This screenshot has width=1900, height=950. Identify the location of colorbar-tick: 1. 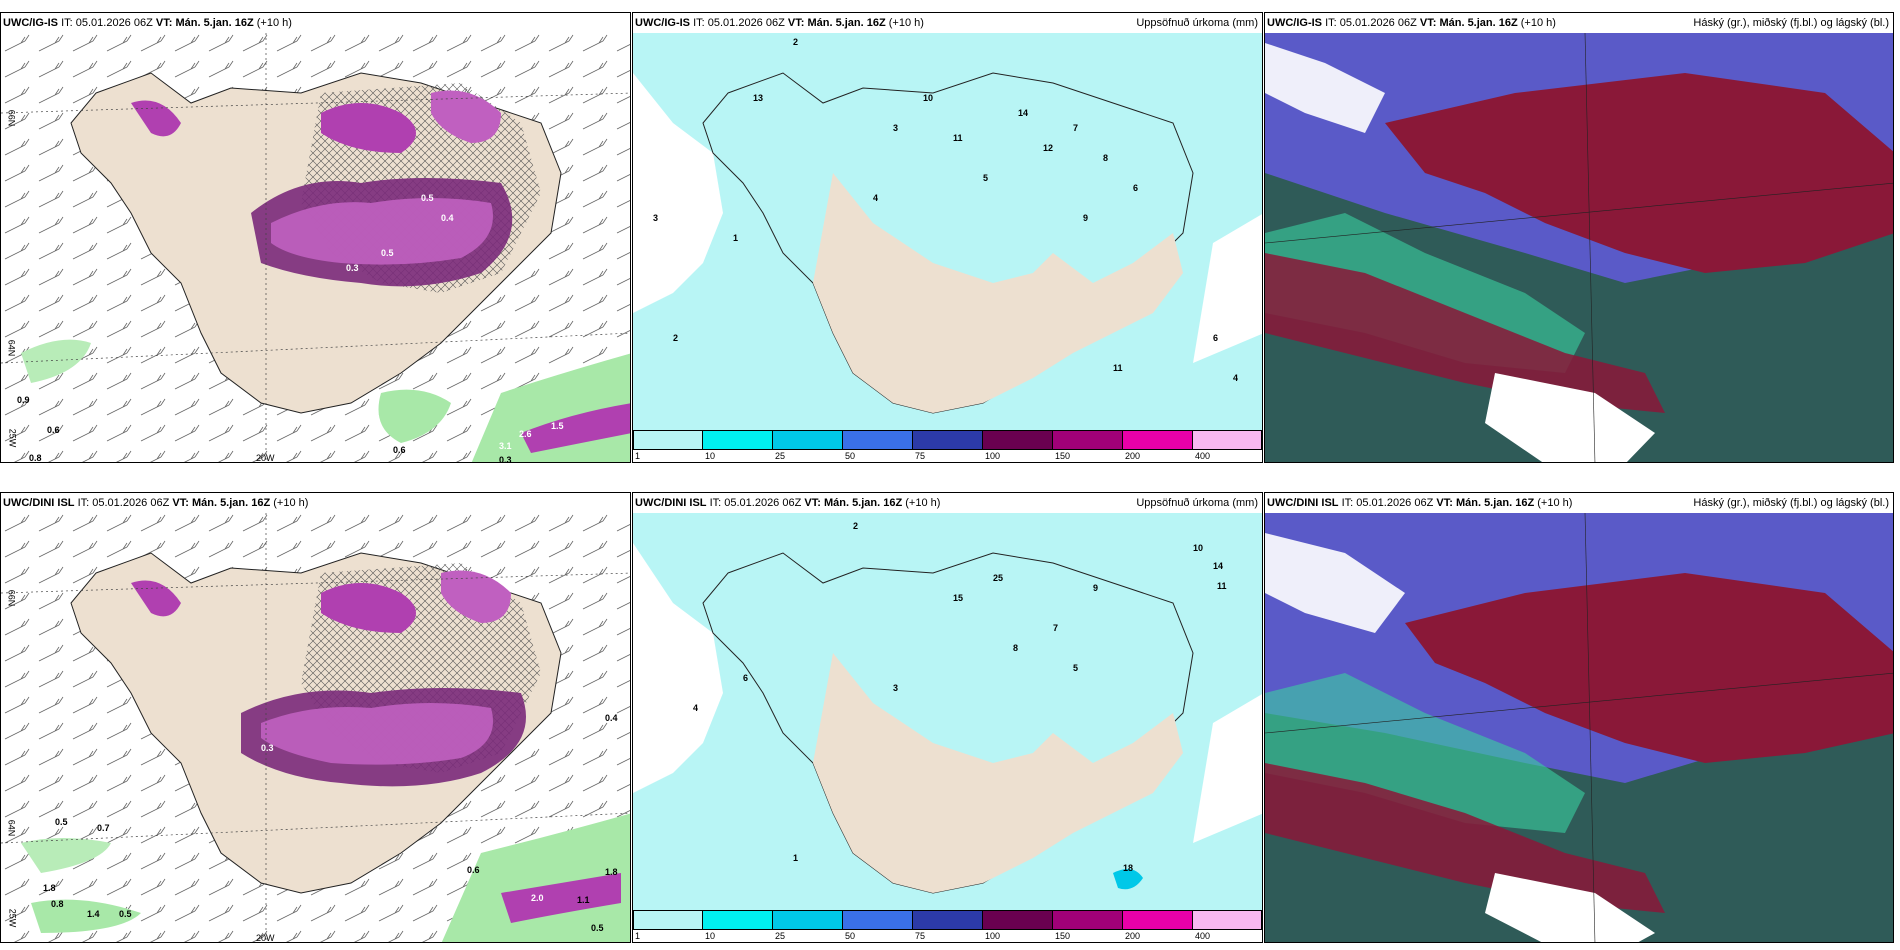
(638, 936).